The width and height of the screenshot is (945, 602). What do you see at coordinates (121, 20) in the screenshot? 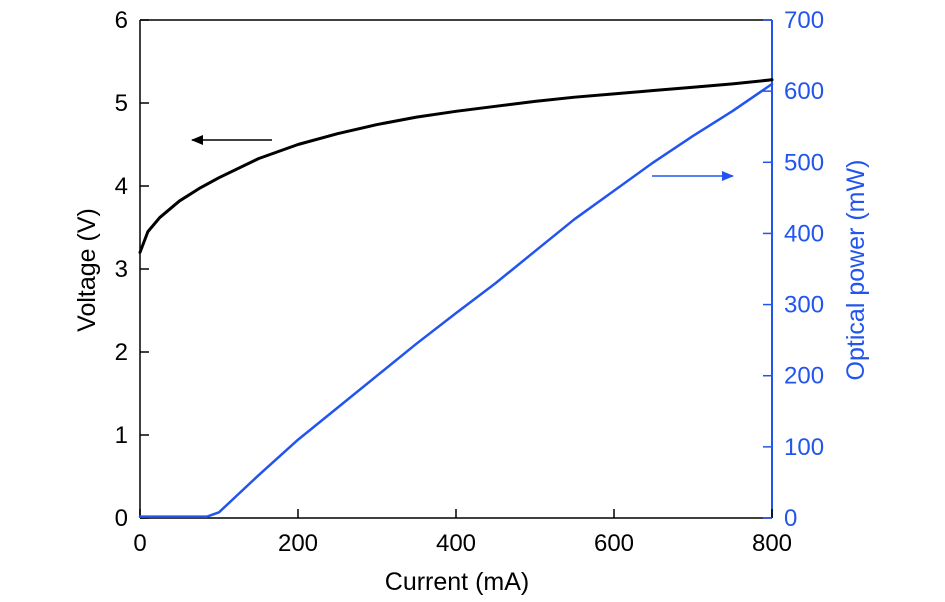
I see `left-y-tick-label: 6` at bounding box center [121, 20].